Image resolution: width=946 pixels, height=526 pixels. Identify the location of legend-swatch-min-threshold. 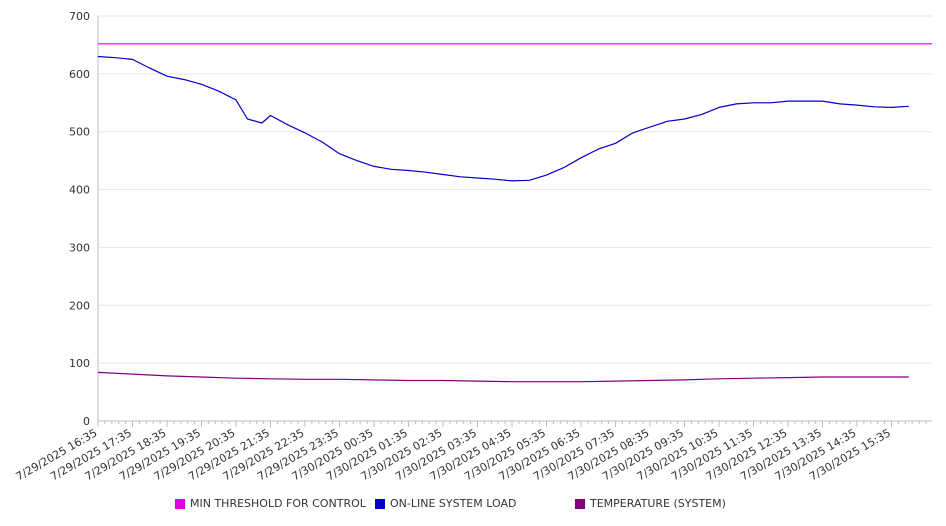
(180, 503).